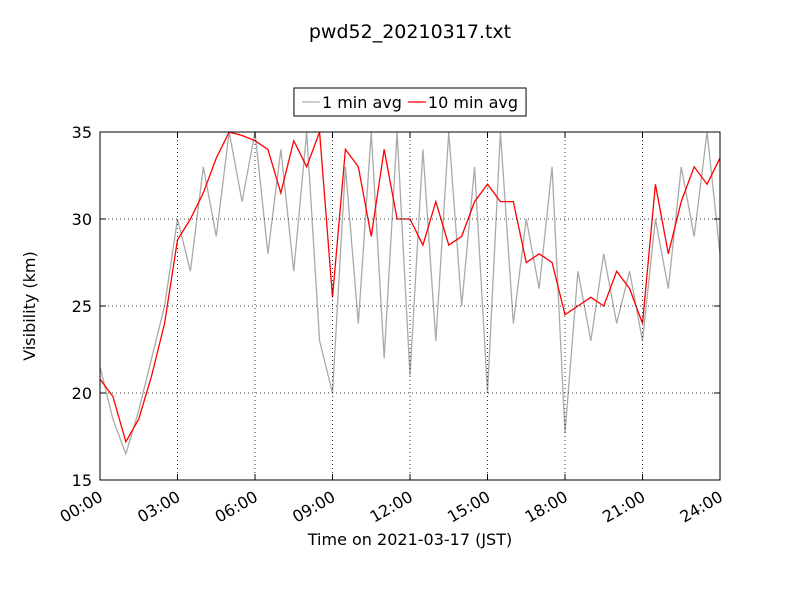 This screenshot has height=600, width=800. Describe the element at coordinates (81, 507) in the screenshot. I see `x-tick-label: 00:00` at that location.